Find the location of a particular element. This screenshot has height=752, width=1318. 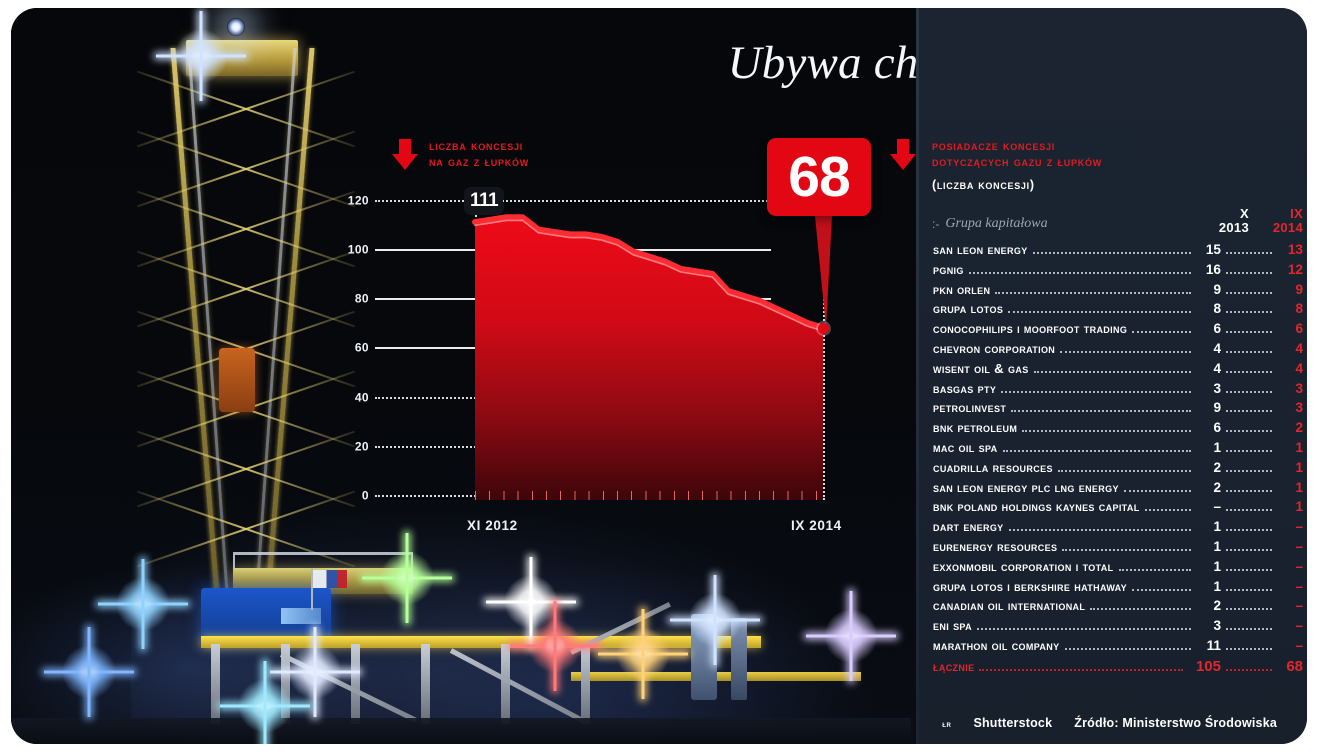

company-name: Canadian Oil International is located at coordinates (1009, 606).